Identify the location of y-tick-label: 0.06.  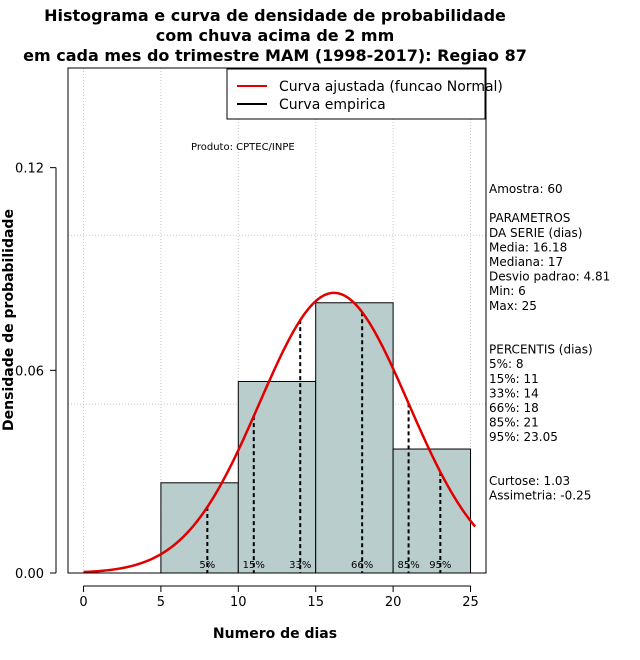
(29, 371).